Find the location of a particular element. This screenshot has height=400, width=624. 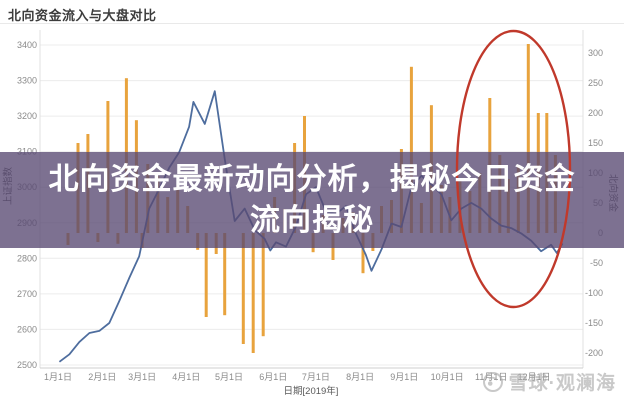

svg-text: 3400 is located at coordinates (27, 45).